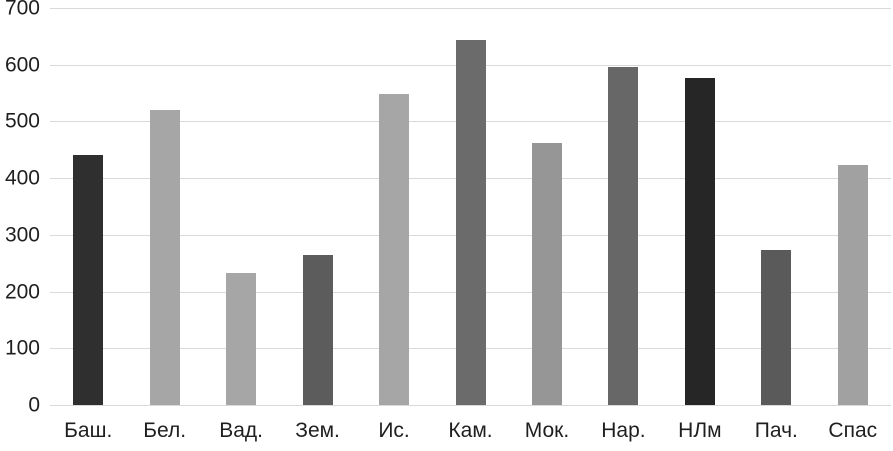  What do you see at coordinates (22, 235) in the screenshot?
I see `y-tick-label-300: 300` at bounding box center [22, 235].